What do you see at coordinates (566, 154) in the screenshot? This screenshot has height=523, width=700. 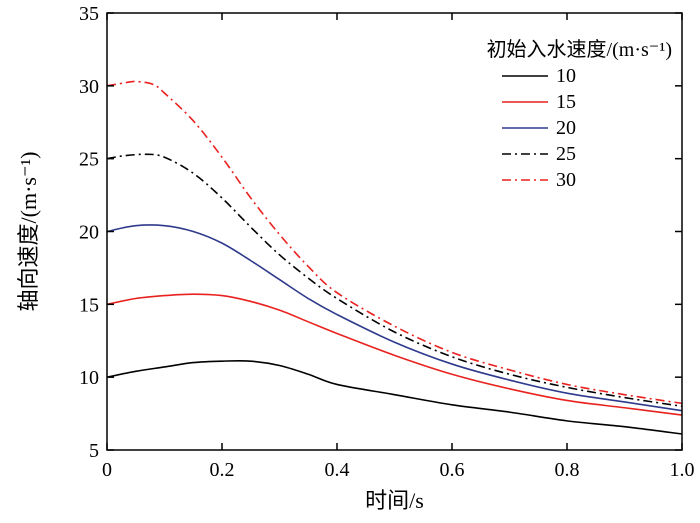 I see `legend-label-25: 25` at bounding box center [566, 154].